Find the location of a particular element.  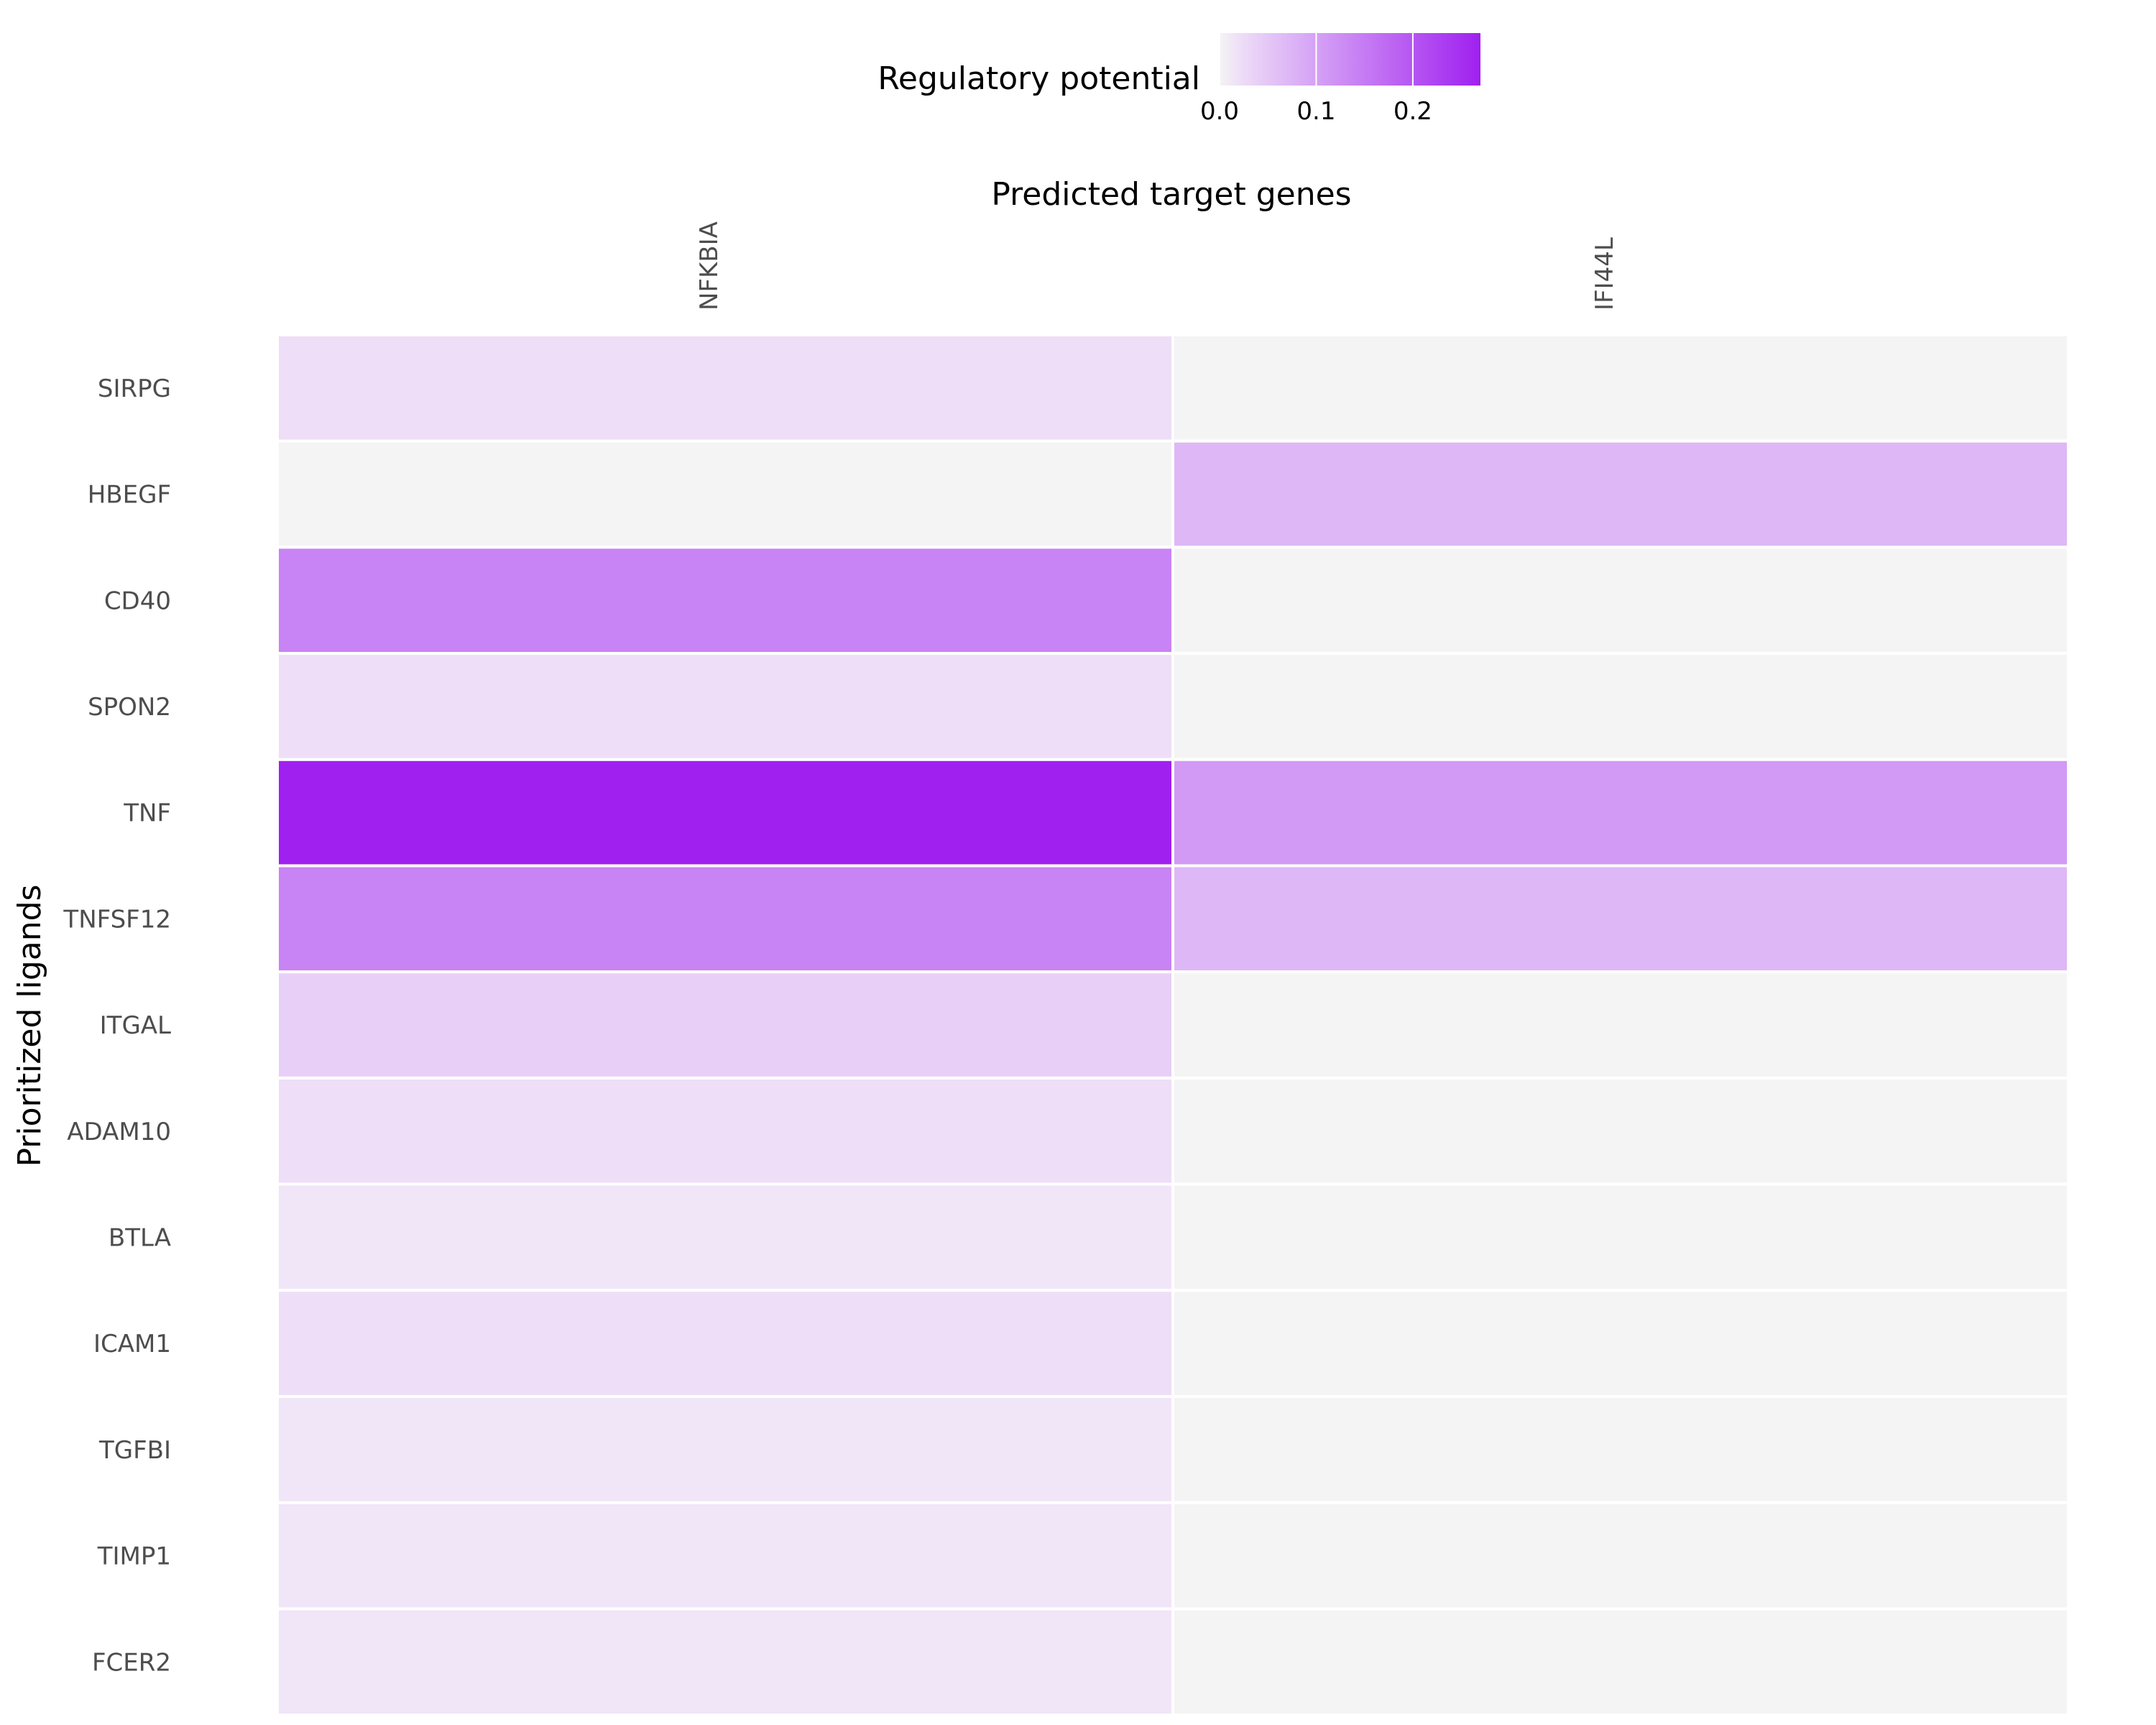

row-tick-label: FCER2 is located at coordinates (131, 1662).